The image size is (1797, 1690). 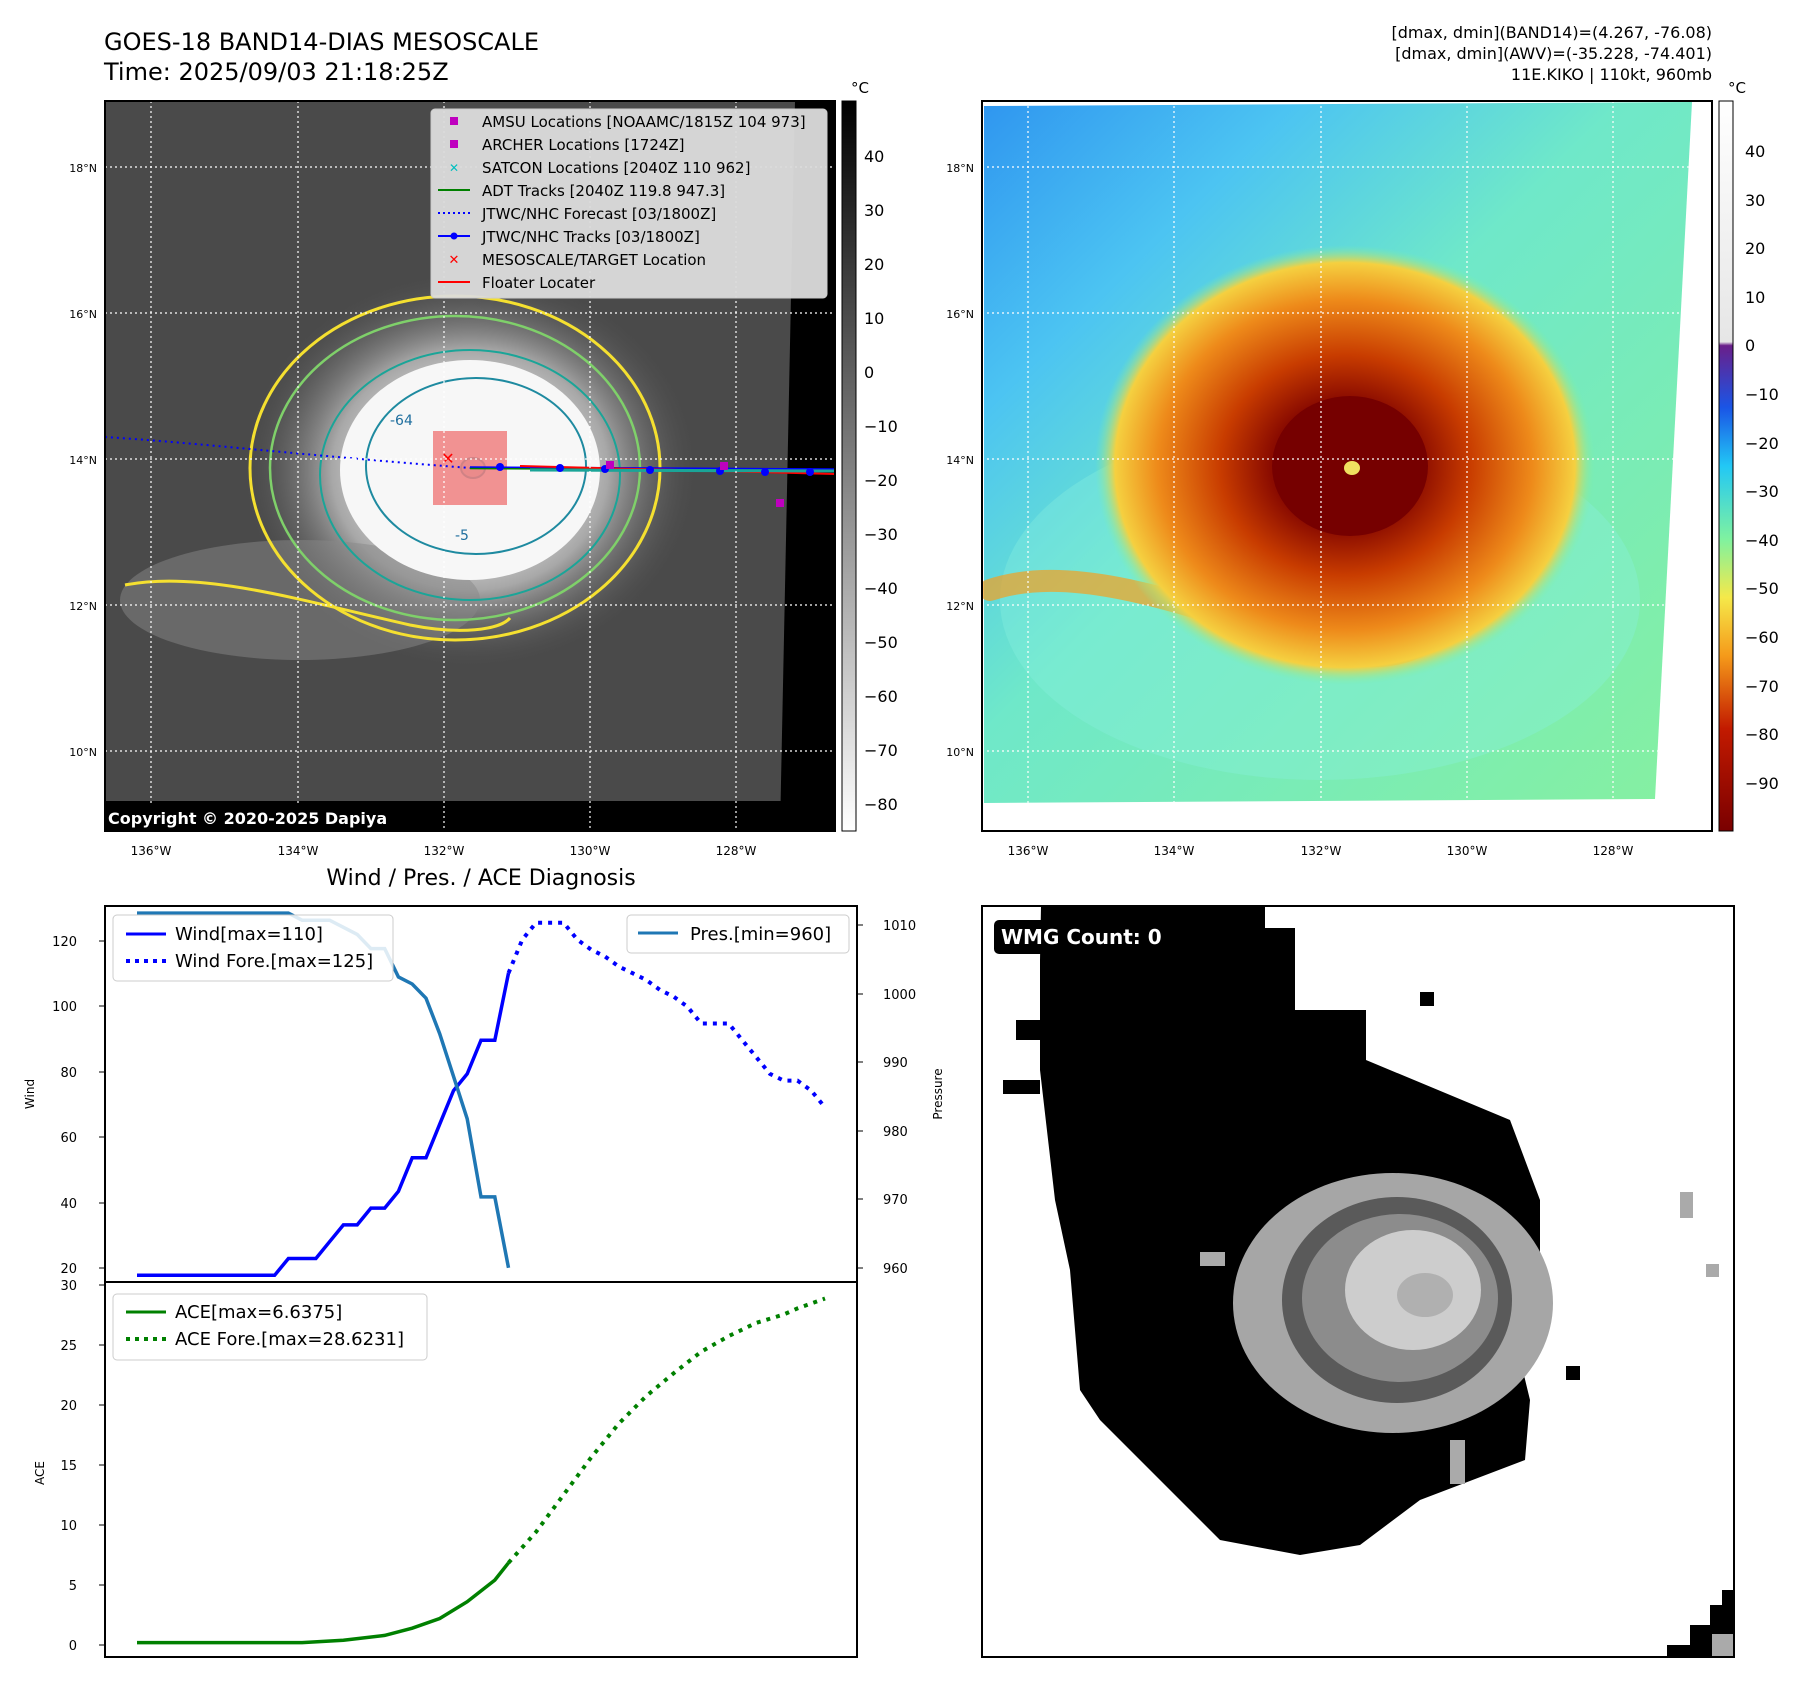 I want to click on pressure-legend: Pres.[min=960], so click(x=738, y=934).